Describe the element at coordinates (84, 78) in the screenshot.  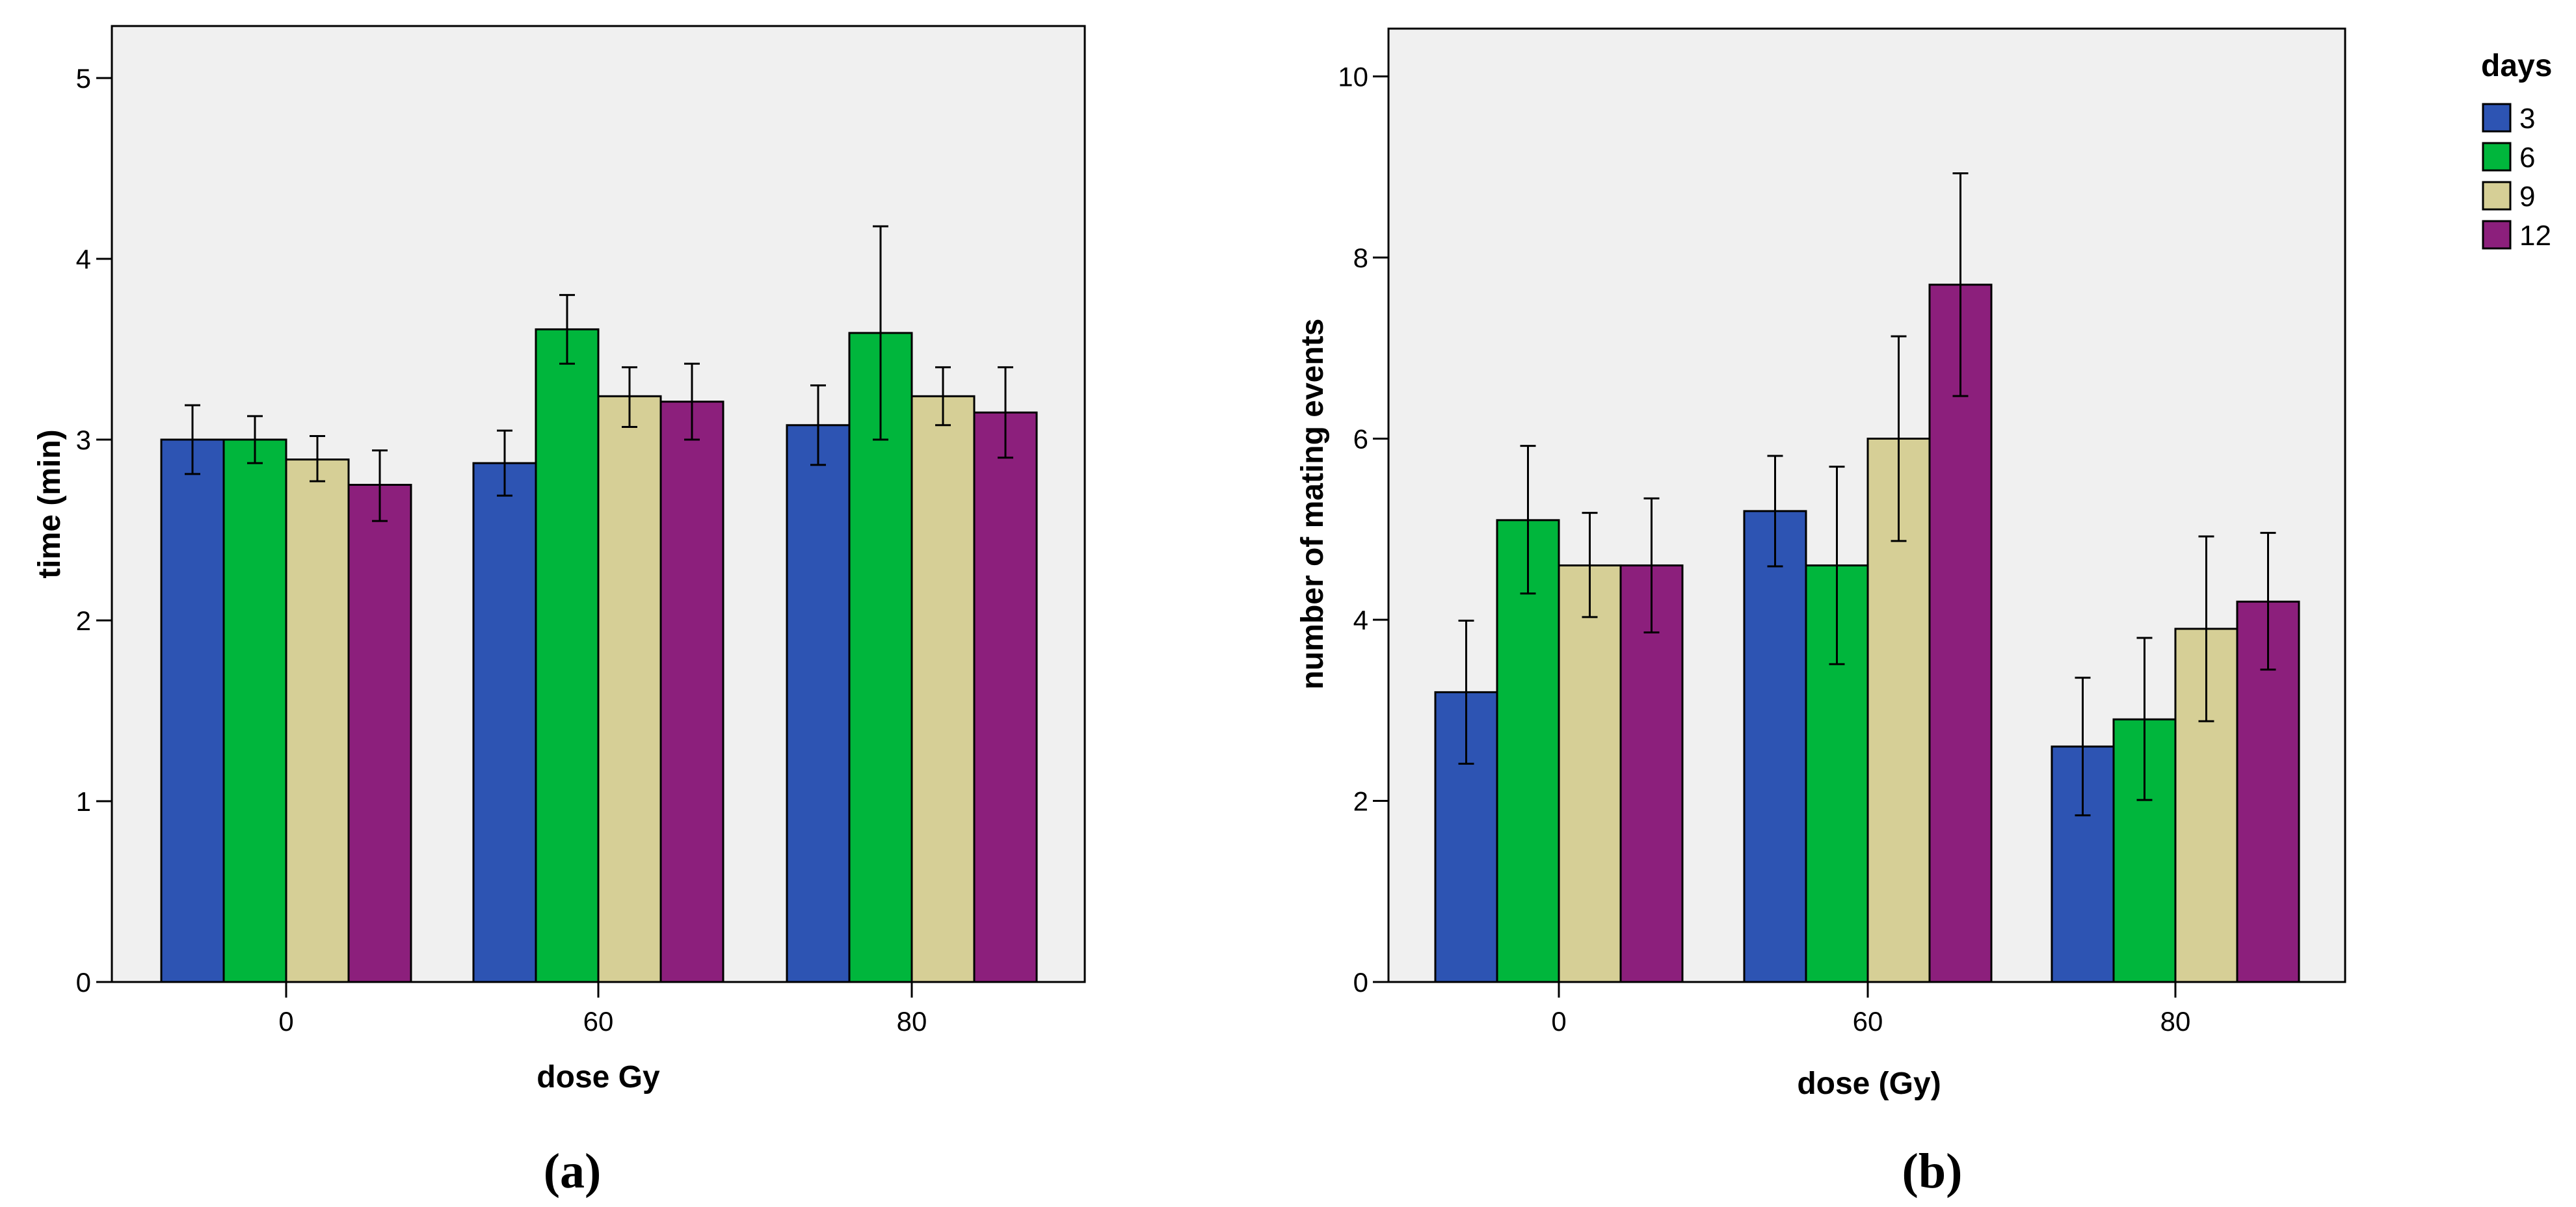
I see `panel-a-y-tick-label: 5` at that location.